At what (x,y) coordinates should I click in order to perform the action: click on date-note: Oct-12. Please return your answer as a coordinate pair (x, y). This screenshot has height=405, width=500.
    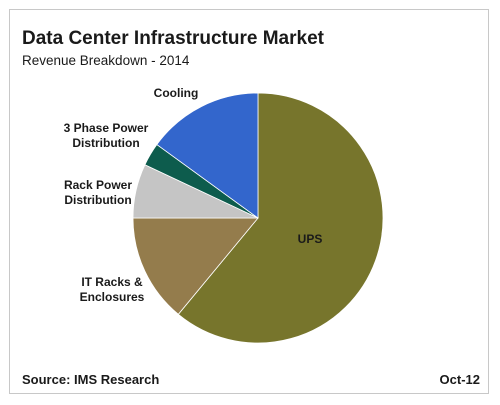
    Looking at the image, I should click on (459, 379).